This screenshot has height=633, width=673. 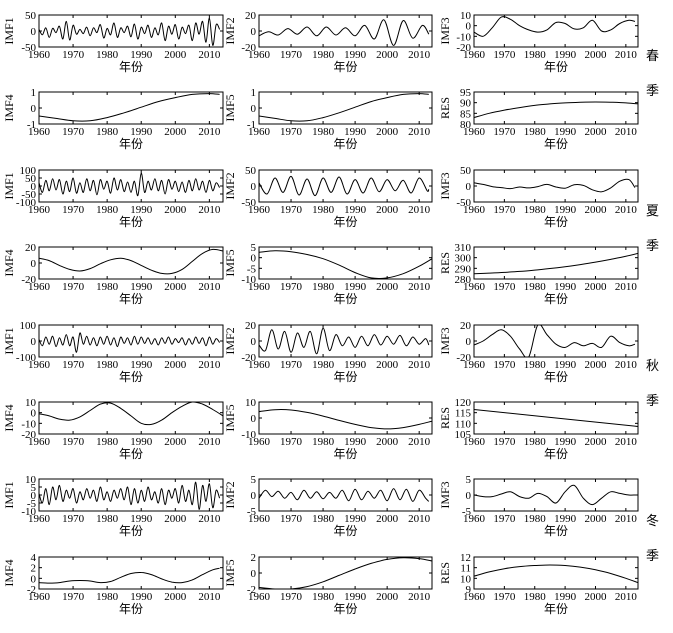 What do you see at coordinates (652, 55) in the screenshot?
I see `season-label-spring-a: 春` at bounding box center [652, 55].